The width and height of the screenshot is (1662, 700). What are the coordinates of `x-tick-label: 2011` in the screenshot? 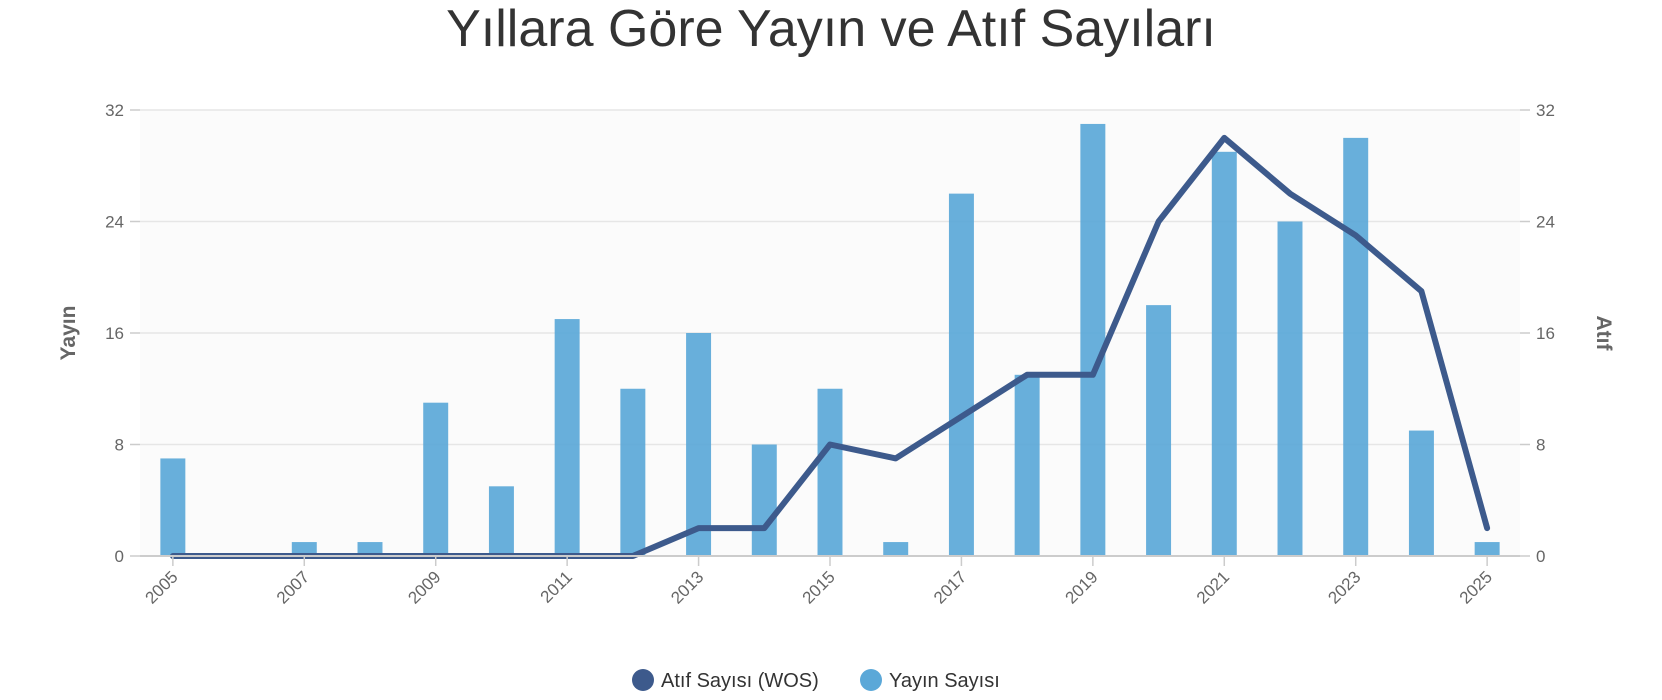 It's located at (556, 586).